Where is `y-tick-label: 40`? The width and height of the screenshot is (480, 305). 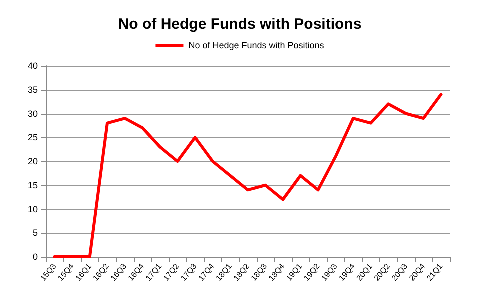
y-tick-label: 40 is located at coordinates (33, 66).